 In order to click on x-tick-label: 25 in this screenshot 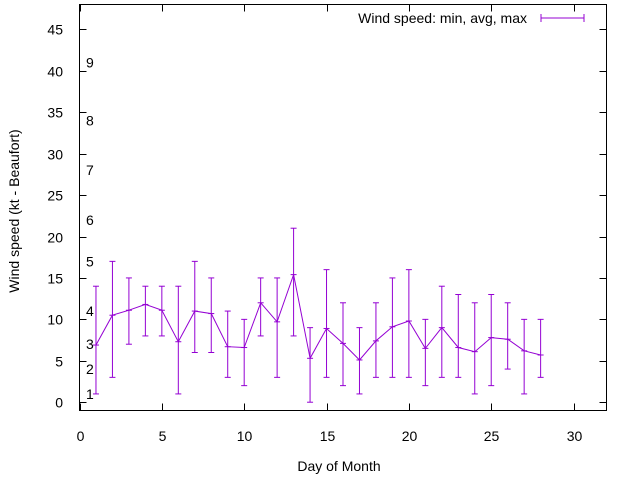, I will do `click(492, 436)`.